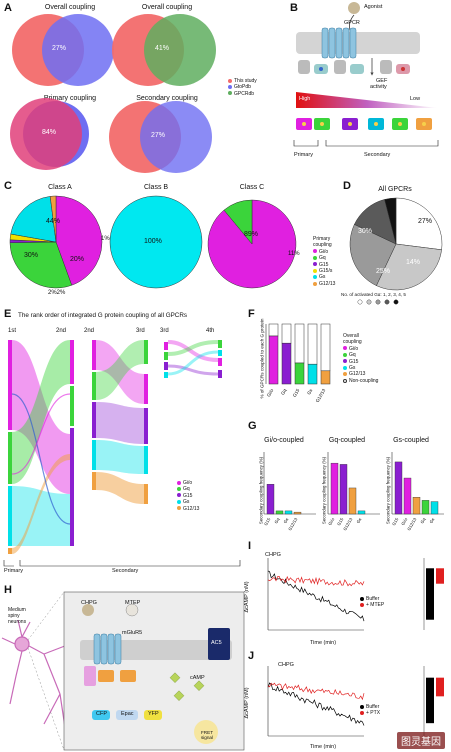 Image resolution: width=451 pixels, height=752 pixels. What do you see at coordinates (323, 643) in the screenshot?
I see `i-xlabel: Time (min)` at bounding box center [323, 643].